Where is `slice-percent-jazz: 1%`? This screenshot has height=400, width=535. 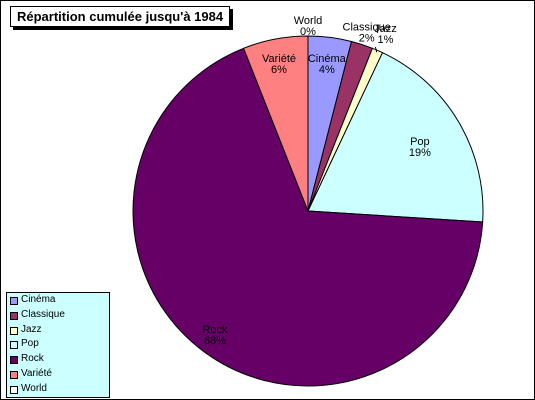
slice-percent-jazz: 1% is located at coordinates (385, 40).